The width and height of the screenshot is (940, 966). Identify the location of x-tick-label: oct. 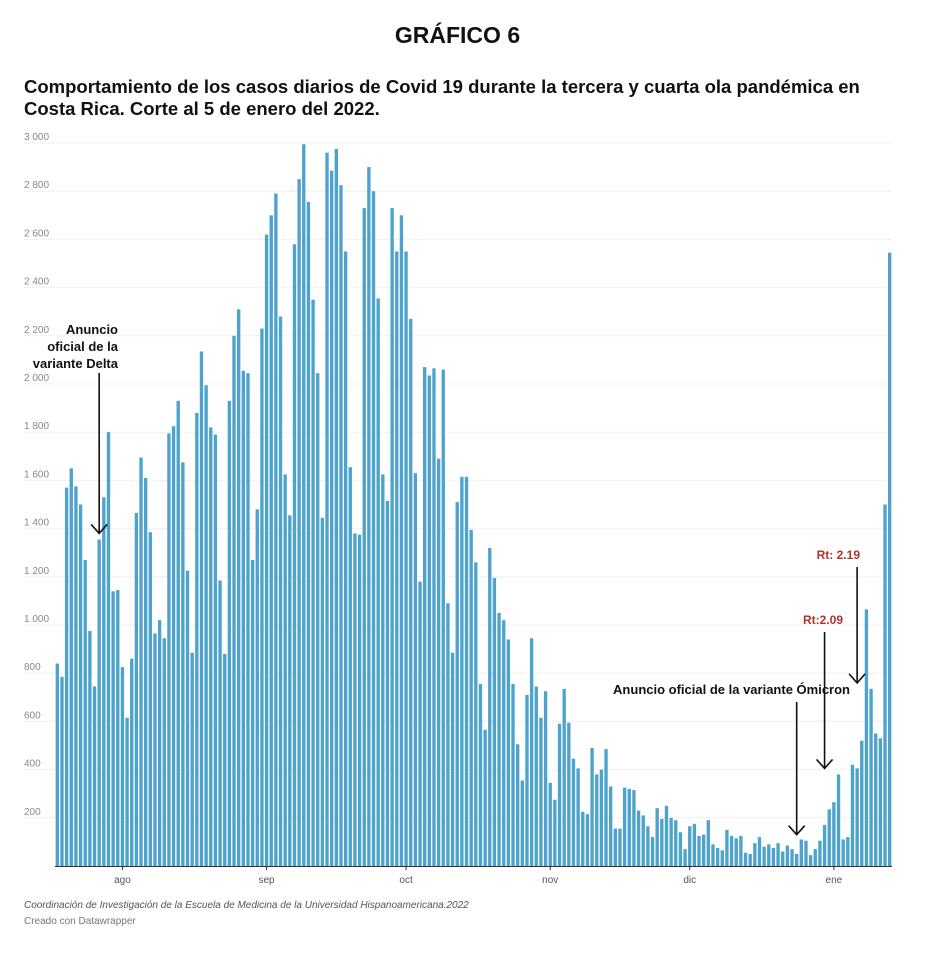
(406, 880).